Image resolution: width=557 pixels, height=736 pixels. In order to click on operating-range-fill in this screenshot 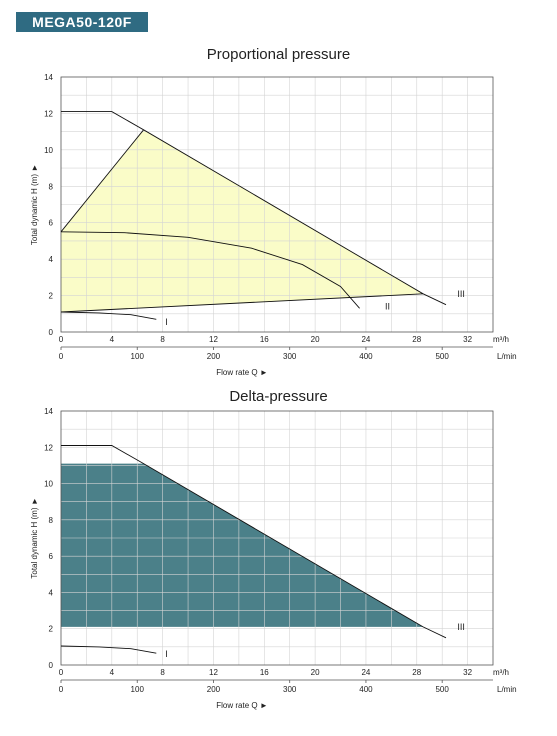, I will do `click(242, 545)`.